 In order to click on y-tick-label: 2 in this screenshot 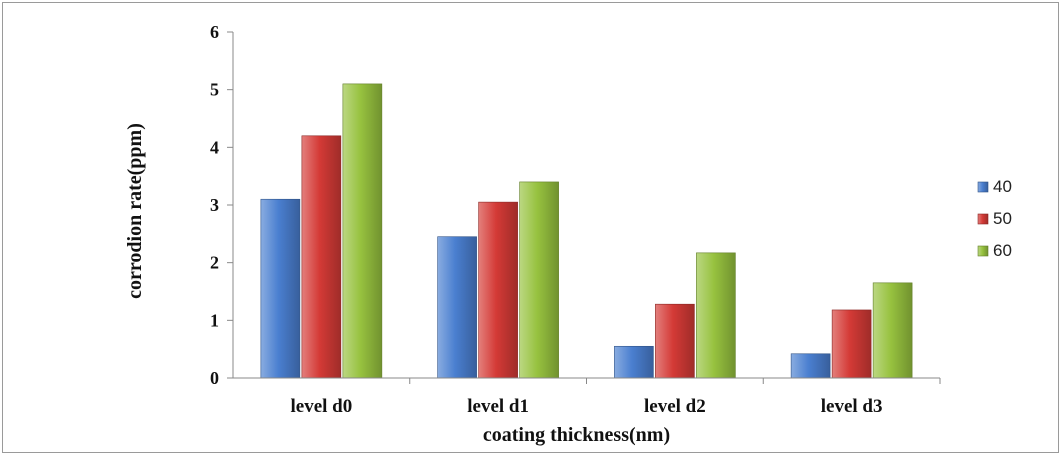, I will do `click(214, 263)`.